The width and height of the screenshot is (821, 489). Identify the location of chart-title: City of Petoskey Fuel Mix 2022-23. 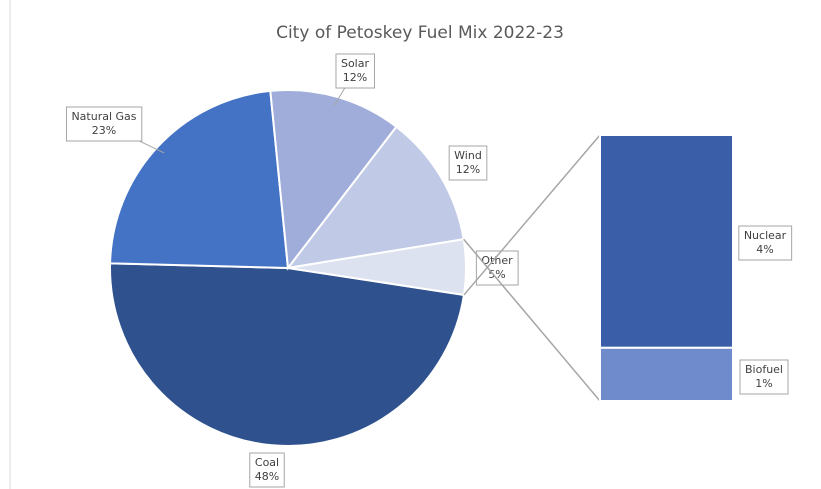
(420, 33).